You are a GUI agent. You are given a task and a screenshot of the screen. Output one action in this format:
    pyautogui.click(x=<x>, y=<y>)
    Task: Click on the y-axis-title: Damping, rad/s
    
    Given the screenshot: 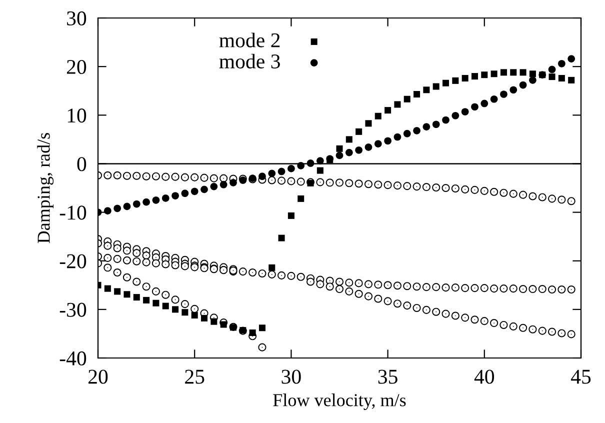 What is the action you would take?
    pyautogui.click(x=45, y=188)
    